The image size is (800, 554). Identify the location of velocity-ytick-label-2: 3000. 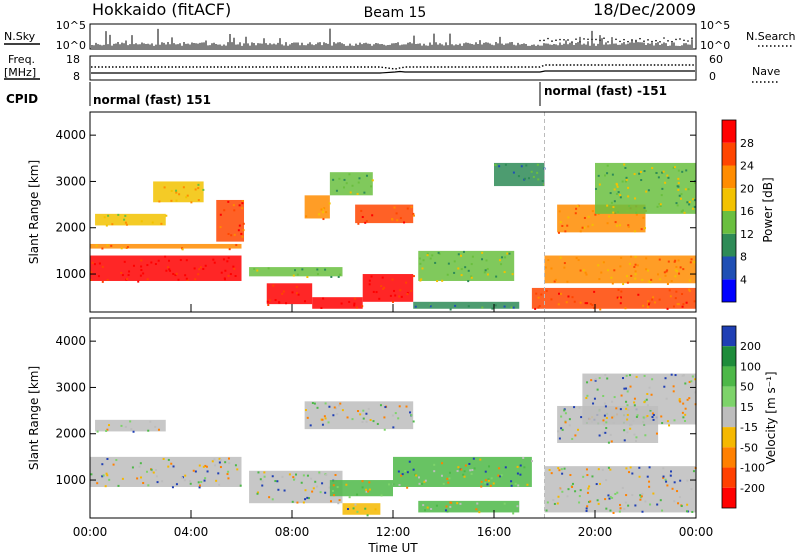
(70, 387).